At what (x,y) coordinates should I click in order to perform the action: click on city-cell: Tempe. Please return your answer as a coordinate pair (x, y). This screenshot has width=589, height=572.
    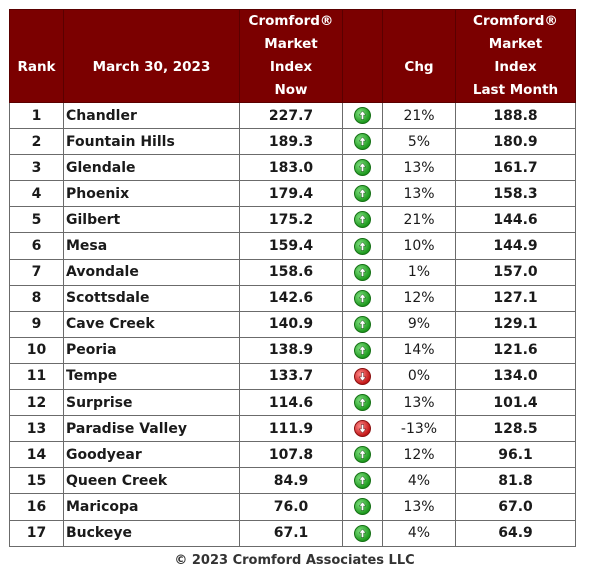
    Looking at the image, I should click on (151, 376).